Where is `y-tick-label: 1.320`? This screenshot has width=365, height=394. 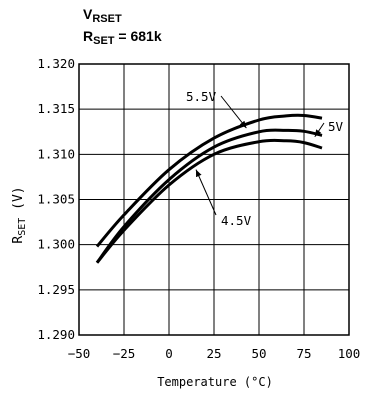 y-tick-label: 1.320 is located at coordinates (56, 63).